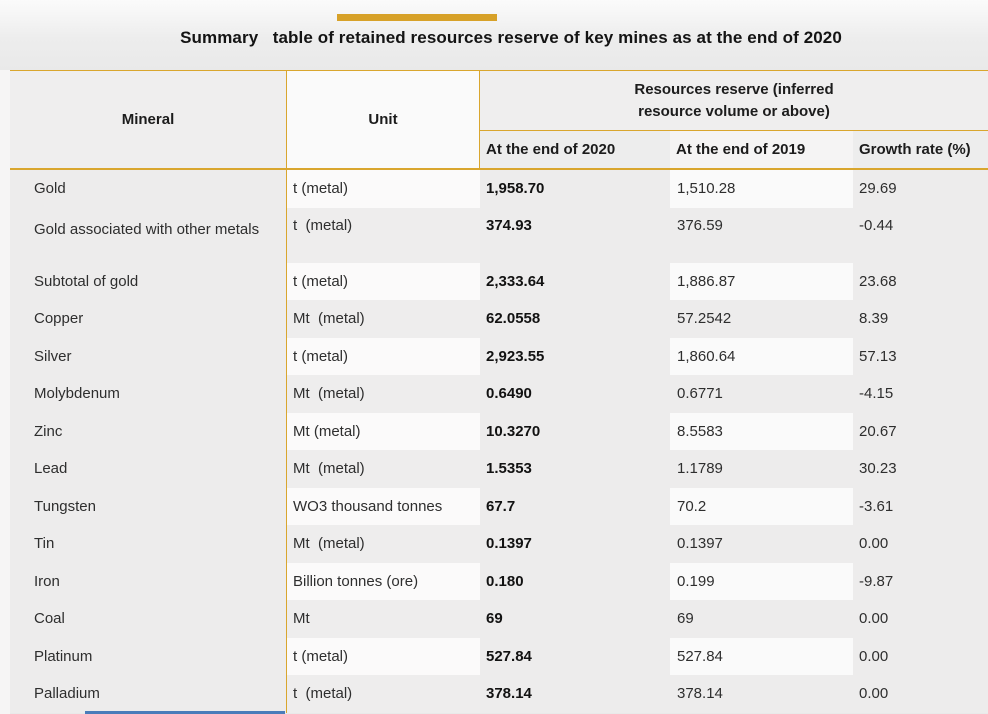 The height and width of the screenshot is (714, 988). What do you see at coordinates (148, 431) in the screenshot?
I see `cell-mineral: Zinc` at bounding box center [148, 431].